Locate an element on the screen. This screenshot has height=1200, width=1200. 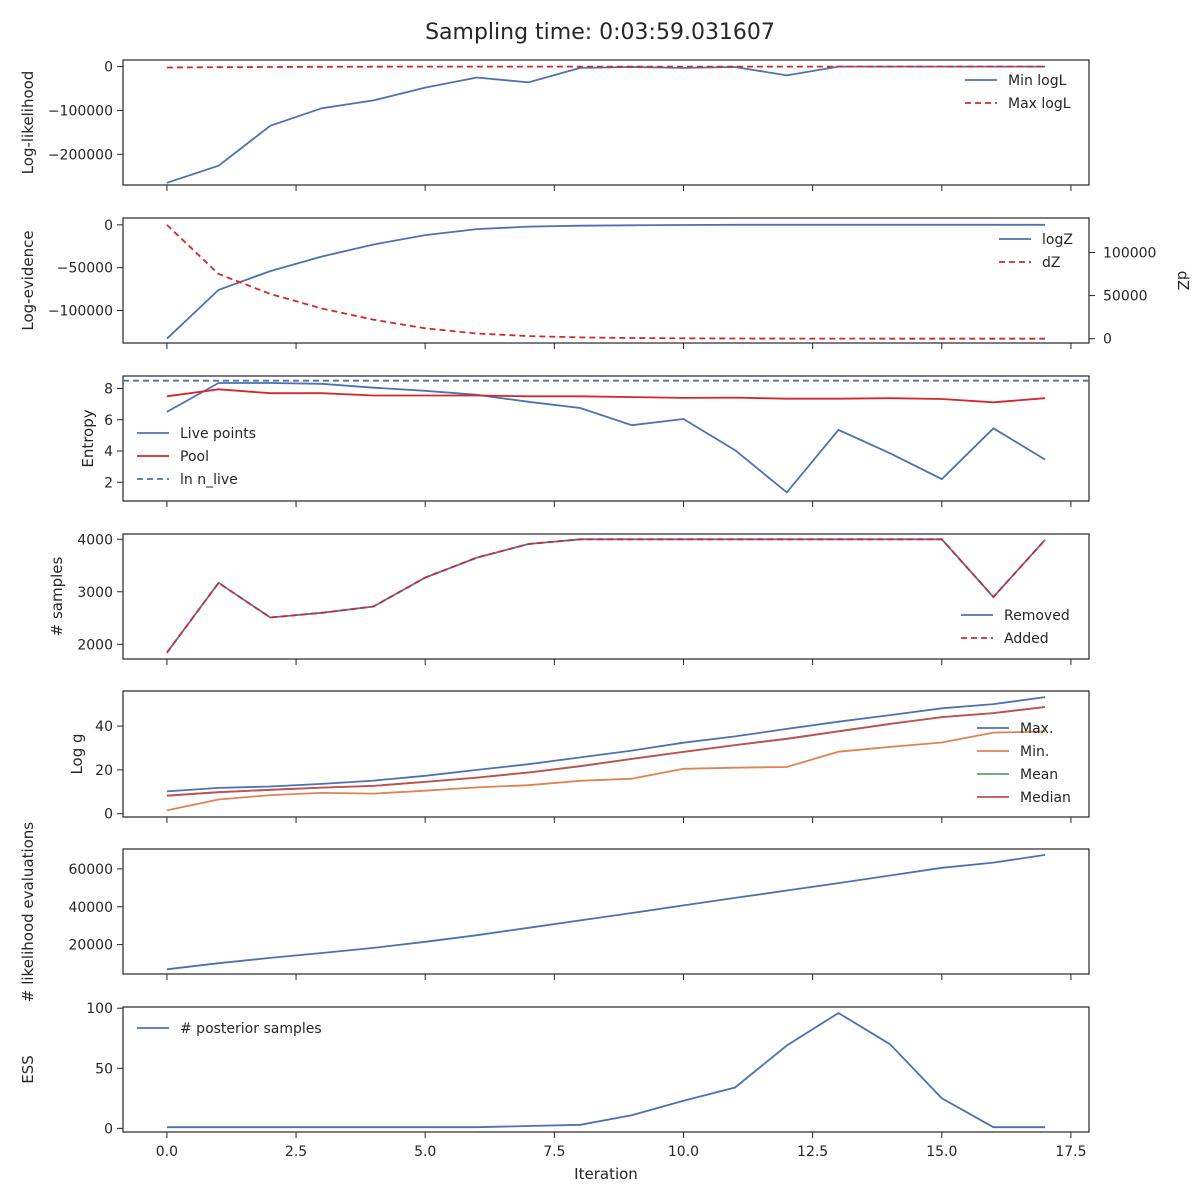
panel-7-ytick-label: 100 is located at coordinates (99, 1009).